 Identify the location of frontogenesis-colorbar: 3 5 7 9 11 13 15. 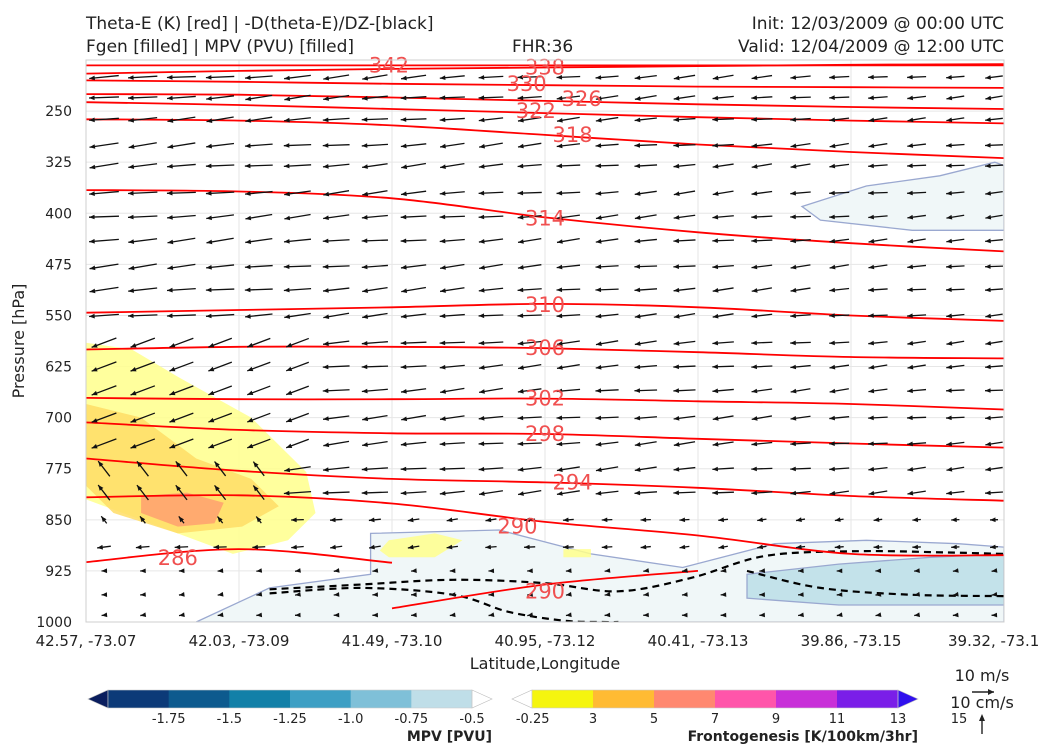
(739, 708).